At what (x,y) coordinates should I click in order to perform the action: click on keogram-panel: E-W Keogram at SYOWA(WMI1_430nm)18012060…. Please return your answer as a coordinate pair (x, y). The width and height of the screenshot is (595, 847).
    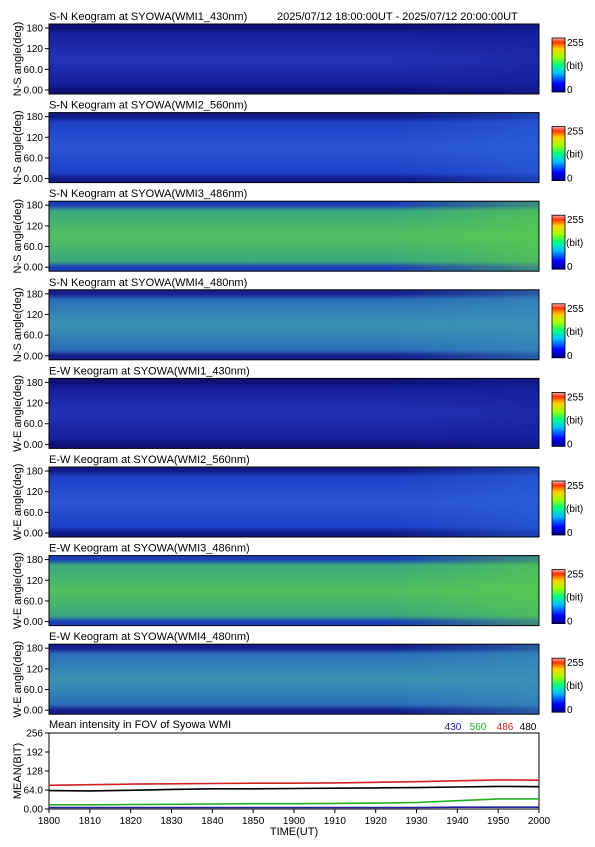
    Looking at the image, I should click on (298, 408).